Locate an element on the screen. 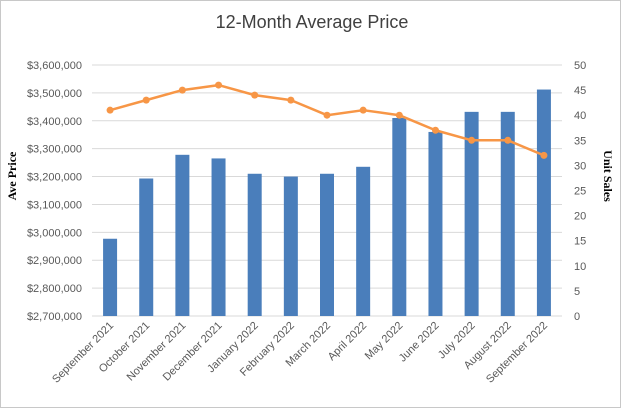 The width and height of the screenshot is (621, 408). x-tick-label: September 2021 is located at coordinates (83, 353).